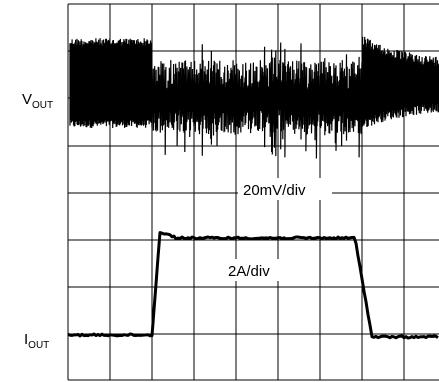  What do you see at coordinates (36, 341) in the screenshot?
I see `iout-label: IOUT` at bounding box center [36, 341].